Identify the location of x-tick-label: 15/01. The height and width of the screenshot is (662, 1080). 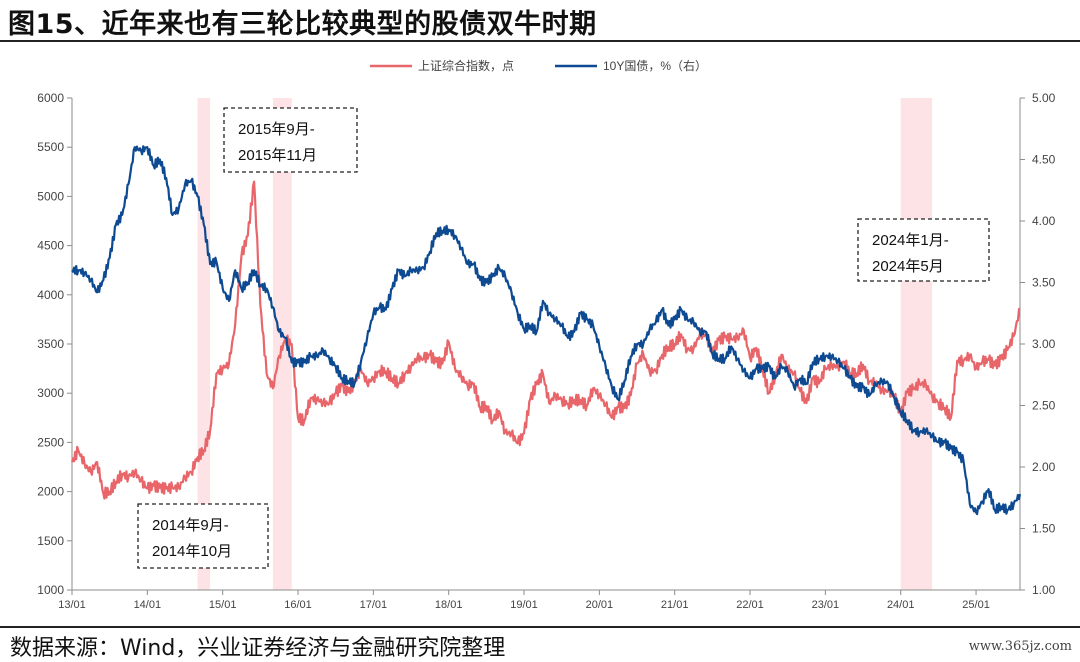
(223, 605).